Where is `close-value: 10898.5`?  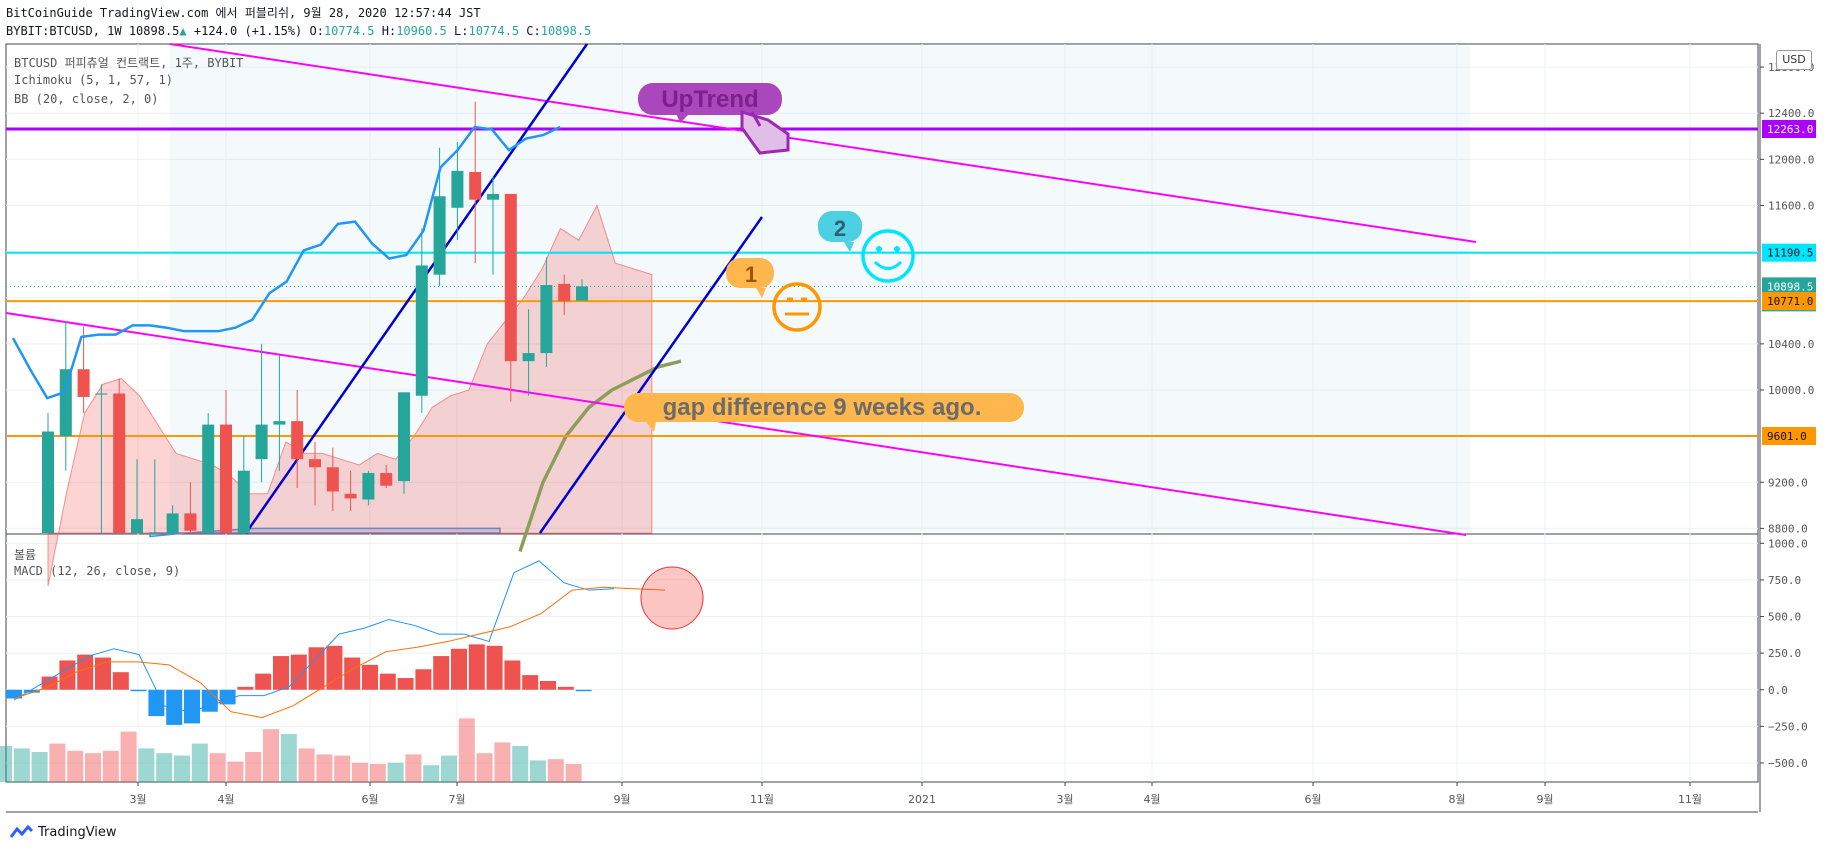 close-value: 10898.5 is located at coordinates (566, 31).